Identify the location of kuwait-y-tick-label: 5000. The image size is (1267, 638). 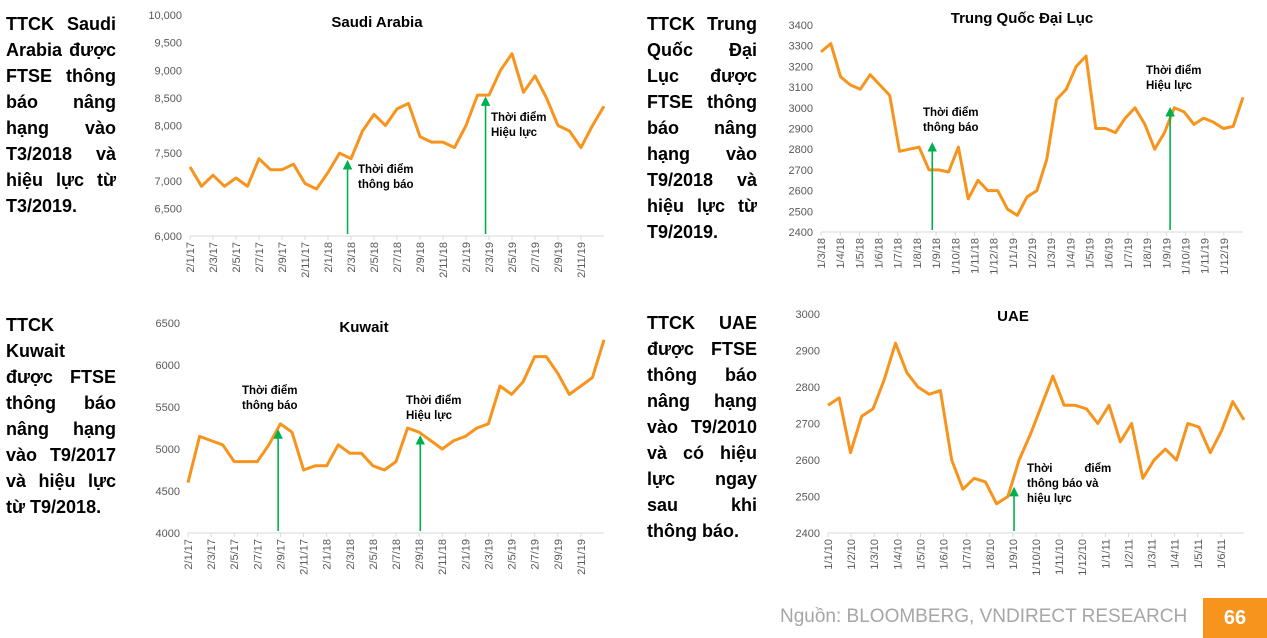
(168, 450).